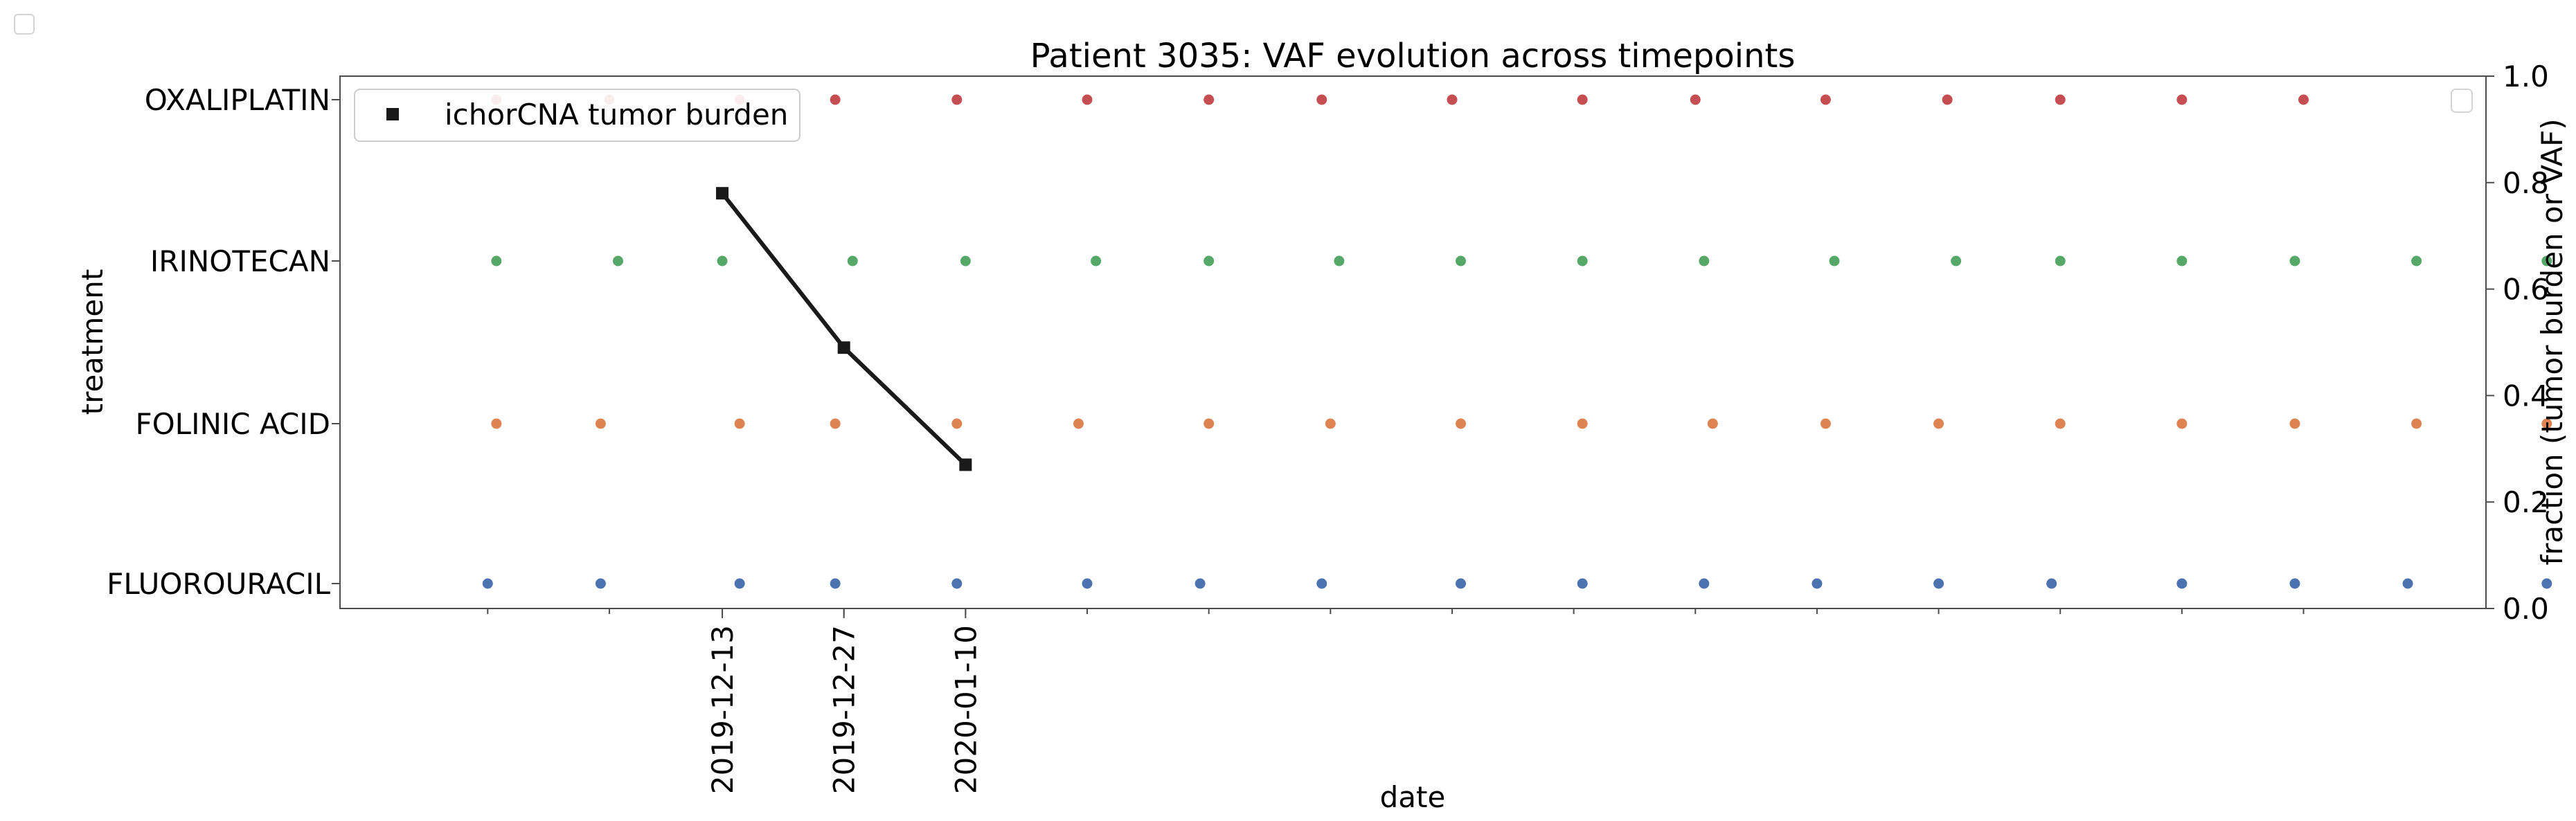 Image resolution: width=2576 pixels, height=821 pixels. I want to click on y-tick-label: OXALIPLATIN, so click(237, 100).